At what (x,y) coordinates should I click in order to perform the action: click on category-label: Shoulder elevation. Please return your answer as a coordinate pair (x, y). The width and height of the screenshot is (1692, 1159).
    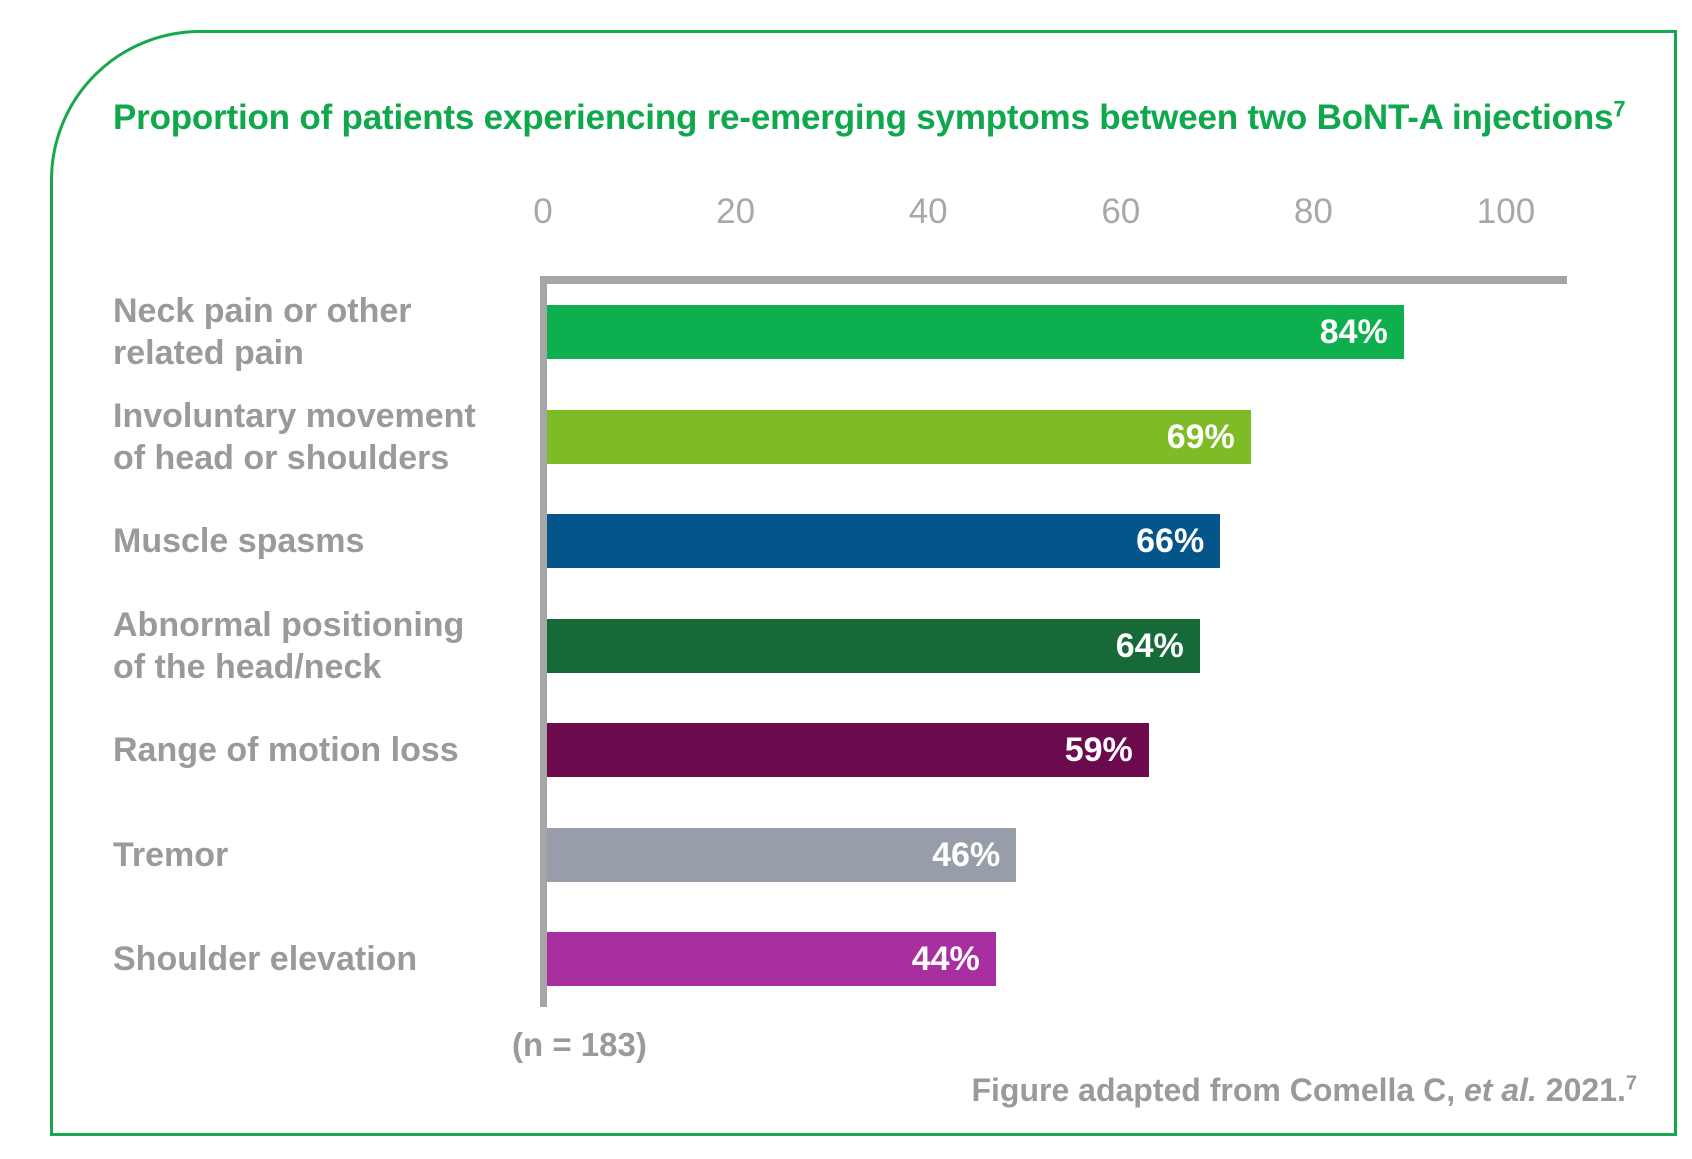
    Looking at the image, I should click on (265, 959).